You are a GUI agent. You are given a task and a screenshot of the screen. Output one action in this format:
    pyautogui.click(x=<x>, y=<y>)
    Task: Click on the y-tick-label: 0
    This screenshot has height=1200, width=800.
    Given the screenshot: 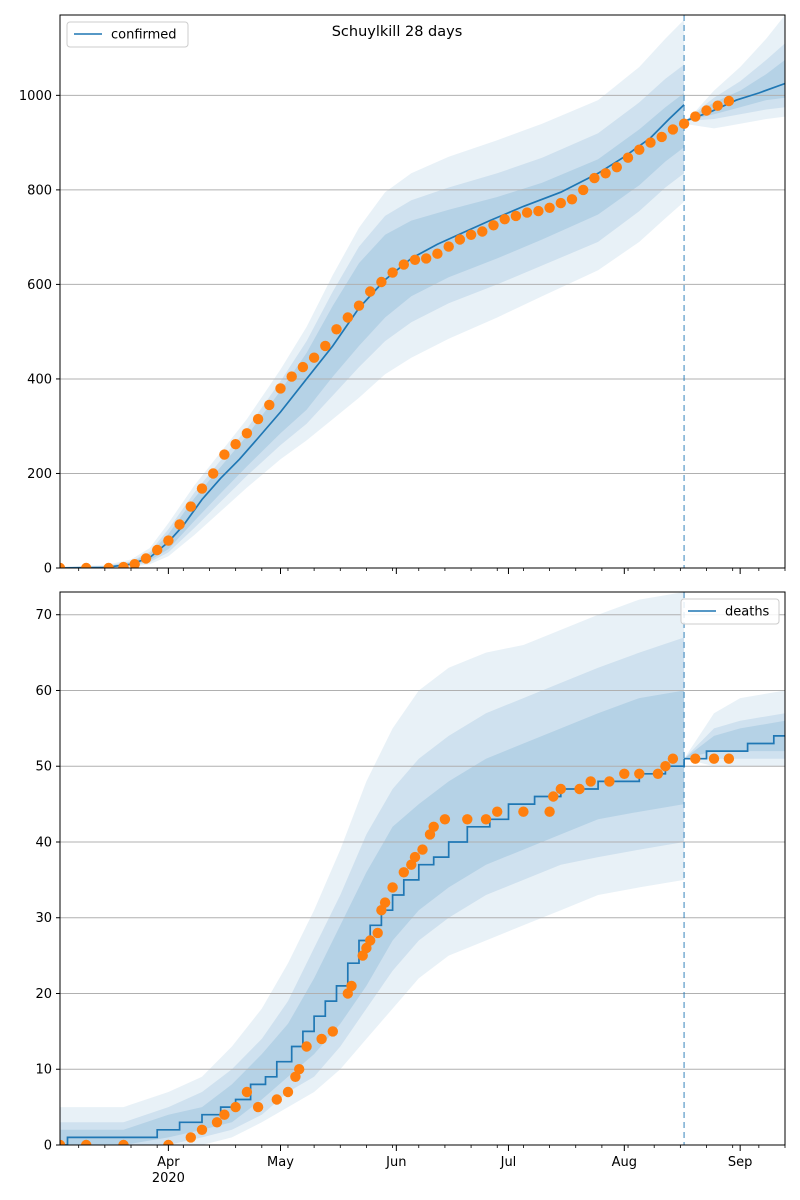 What is the action you would take?
    pyautogui.click(x=48, y=1146)
    